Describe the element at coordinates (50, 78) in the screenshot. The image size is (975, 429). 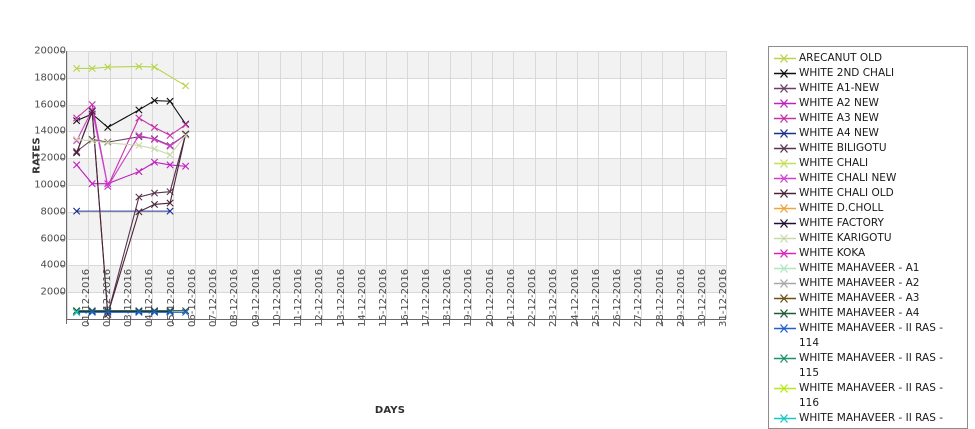
I see `y-axis-tick-label: 18000` at that location.